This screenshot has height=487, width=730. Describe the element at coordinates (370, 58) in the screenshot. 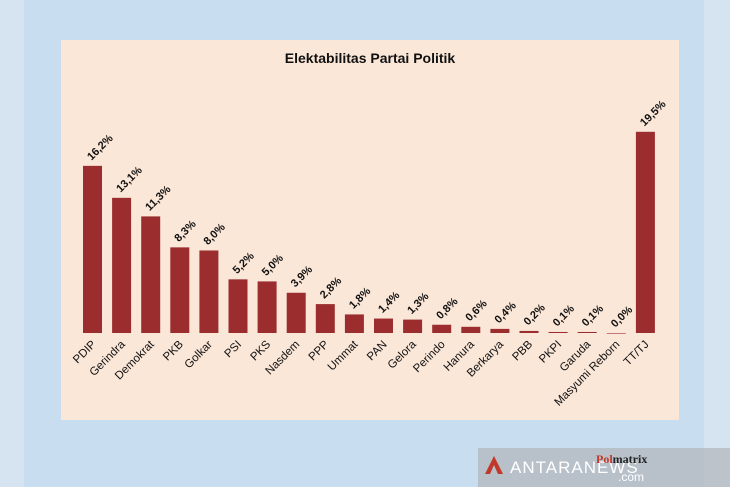

I see `chart-title: Elektabilitas Partai Politik` at that location.